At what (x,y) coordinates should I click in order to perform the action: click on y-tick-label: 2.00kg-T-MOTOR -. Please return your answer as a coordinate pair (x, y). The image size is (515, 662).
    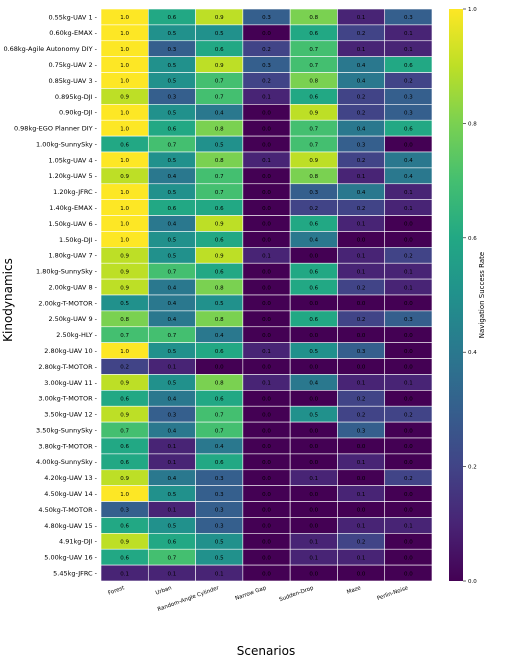
    Looking at the image, I should click on (67, 303).